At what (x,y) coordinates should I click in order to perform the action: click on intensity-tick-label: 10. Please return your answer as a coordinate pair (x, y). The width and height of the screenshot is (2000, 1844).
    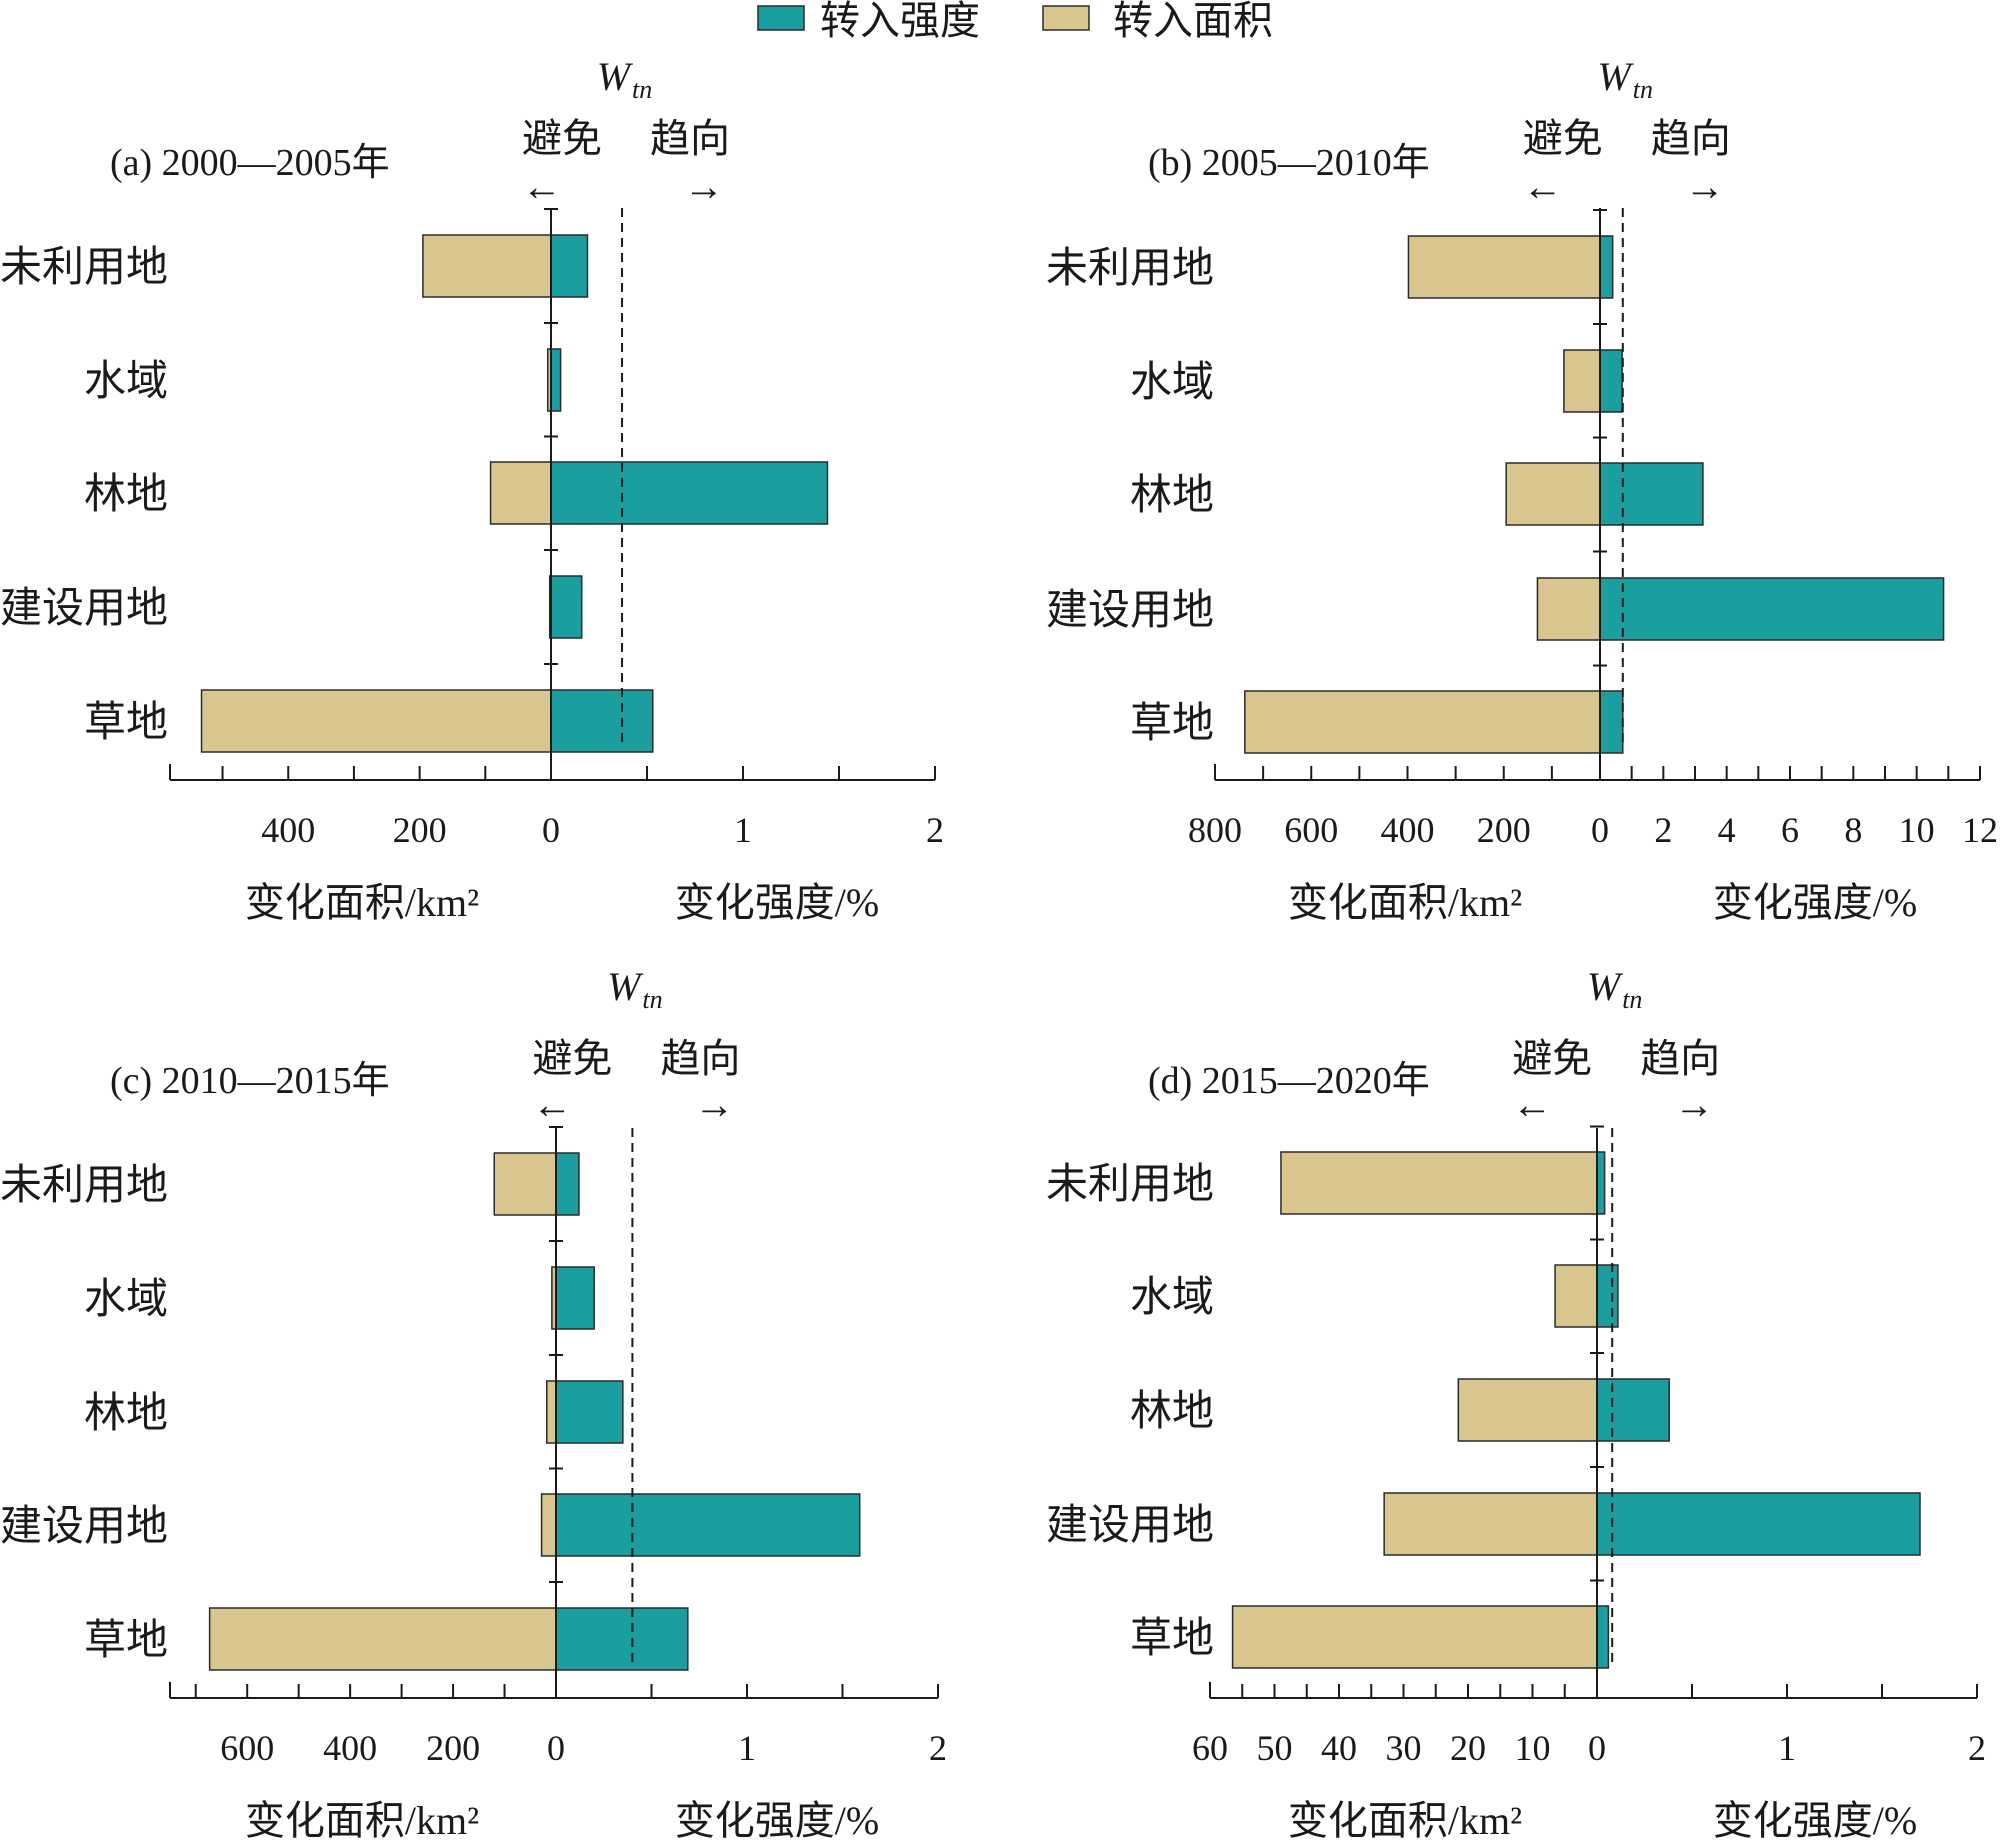
    Looking at the image, I should click on (1917, 830).